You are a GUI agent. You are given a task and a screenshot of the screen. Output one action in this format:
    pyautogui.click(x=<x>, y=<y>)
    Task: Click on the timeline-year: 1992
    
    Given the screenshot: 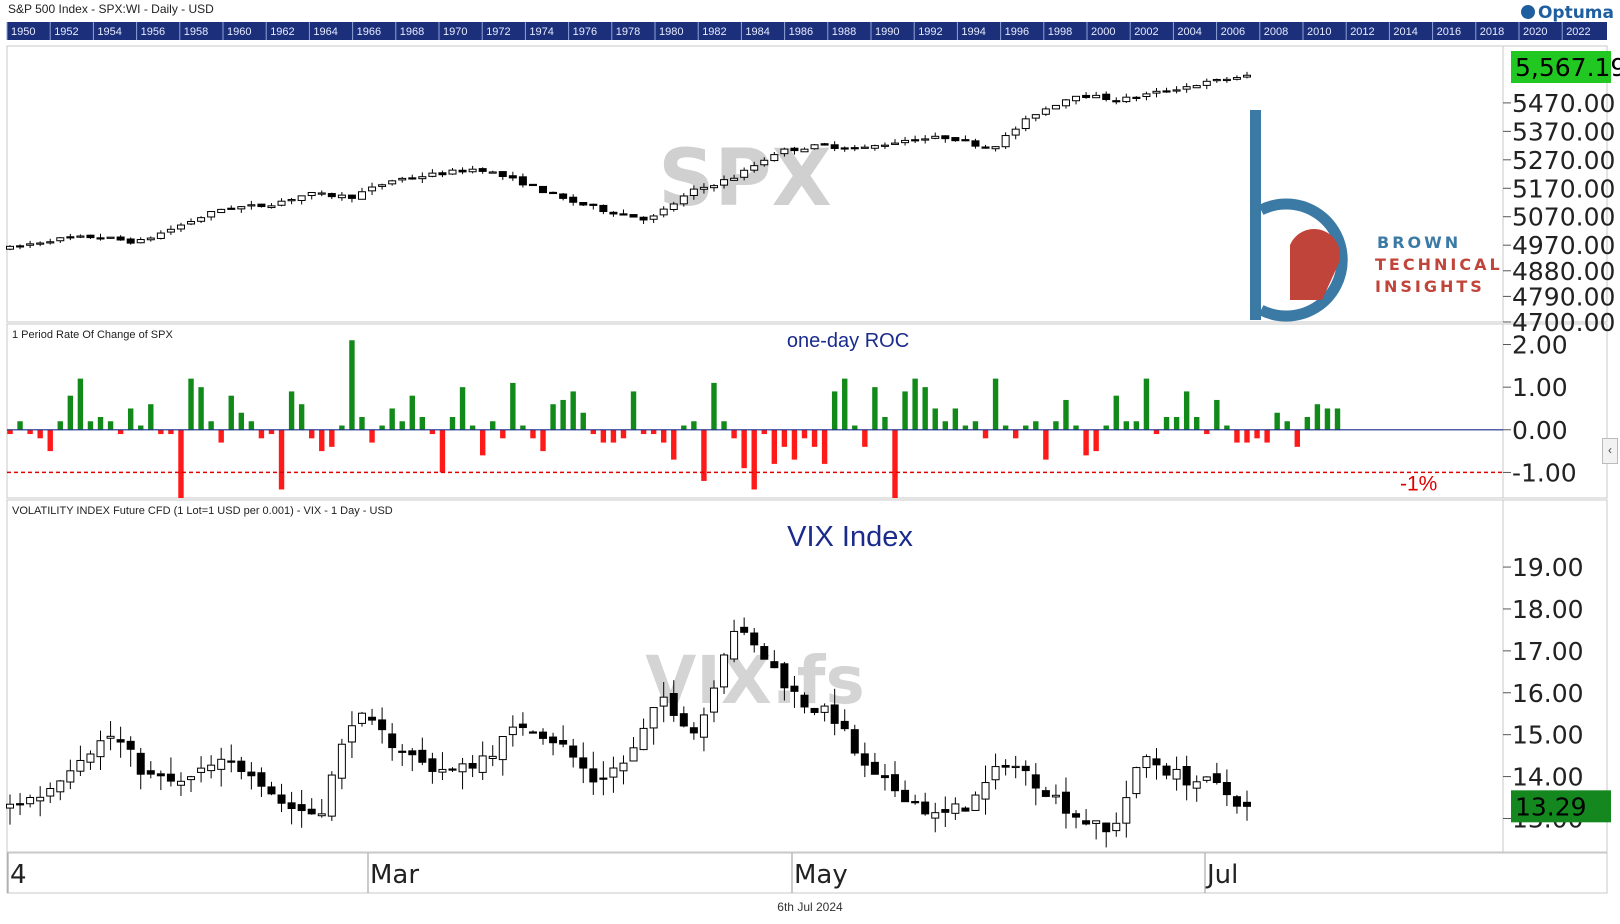 What is the action you would take?
    pyautogui.click(x=930, y=32)
    